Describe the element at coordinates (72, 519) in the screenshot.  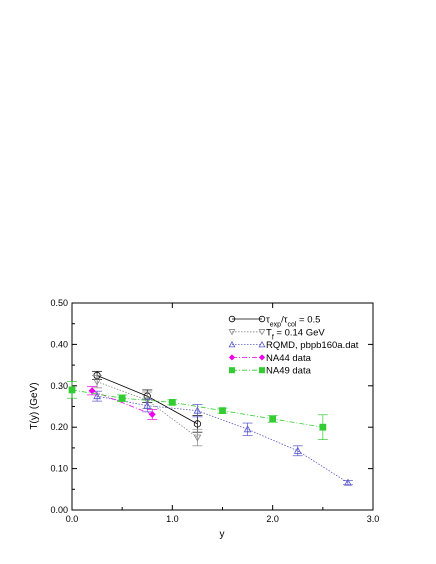
I see `x-tick-label: 0.0` at that location.